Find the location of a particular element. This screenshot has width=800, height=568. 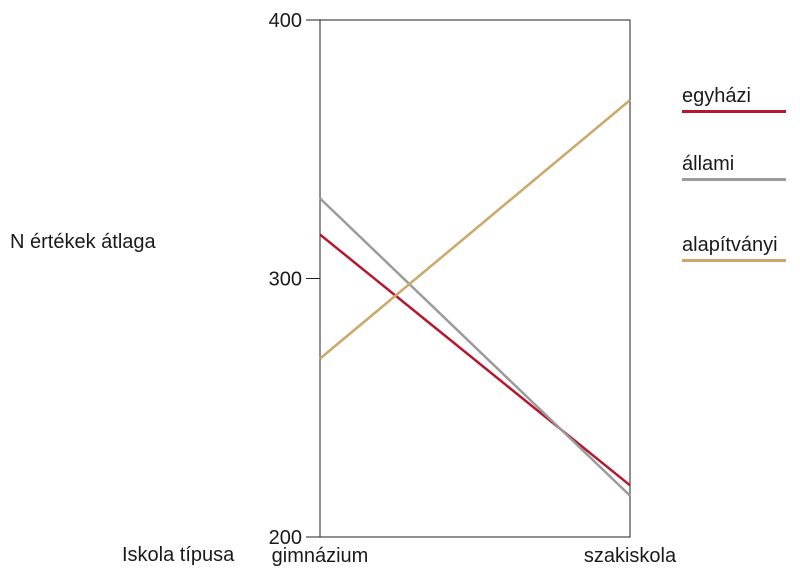

legend-item: alapítványi is located at coordinates (734, 248).